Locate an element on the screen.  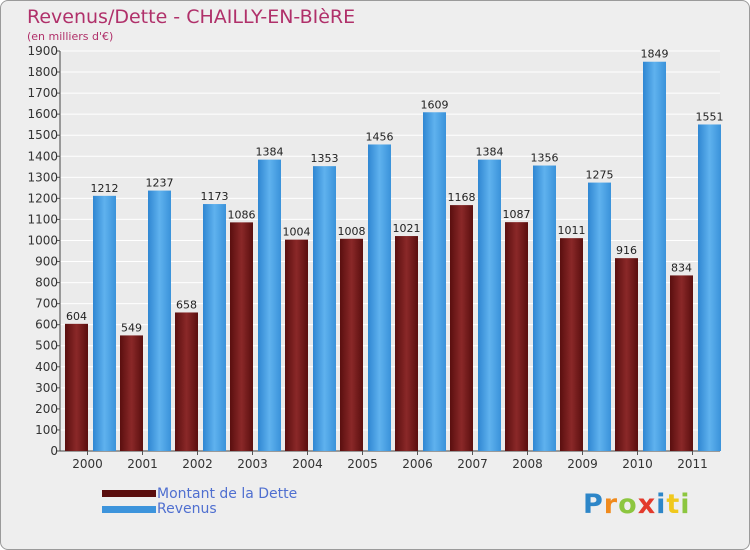
y-tick-label: 1400 is located at coordinates (42, 156).